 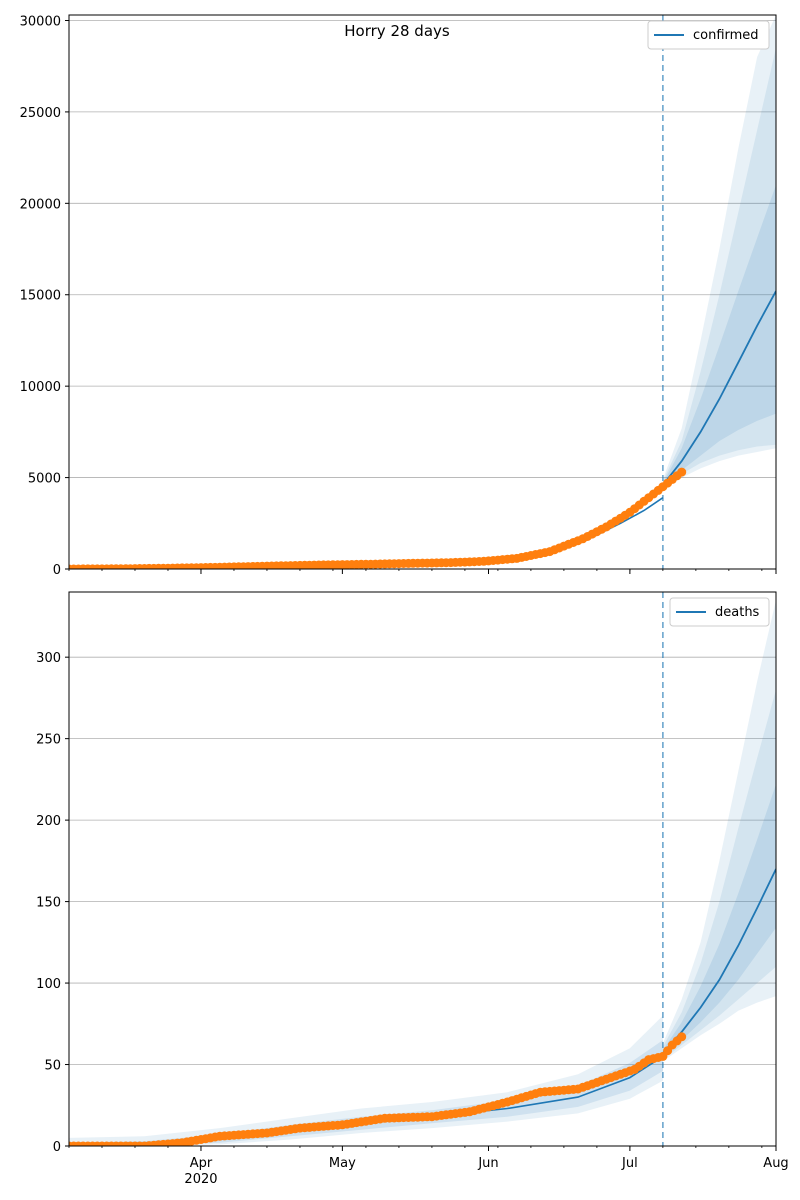 What do you see at coordinates (40, 387) in the screenshot?
I see `y-tick-label: 10000` at bounding box center [40, 387].